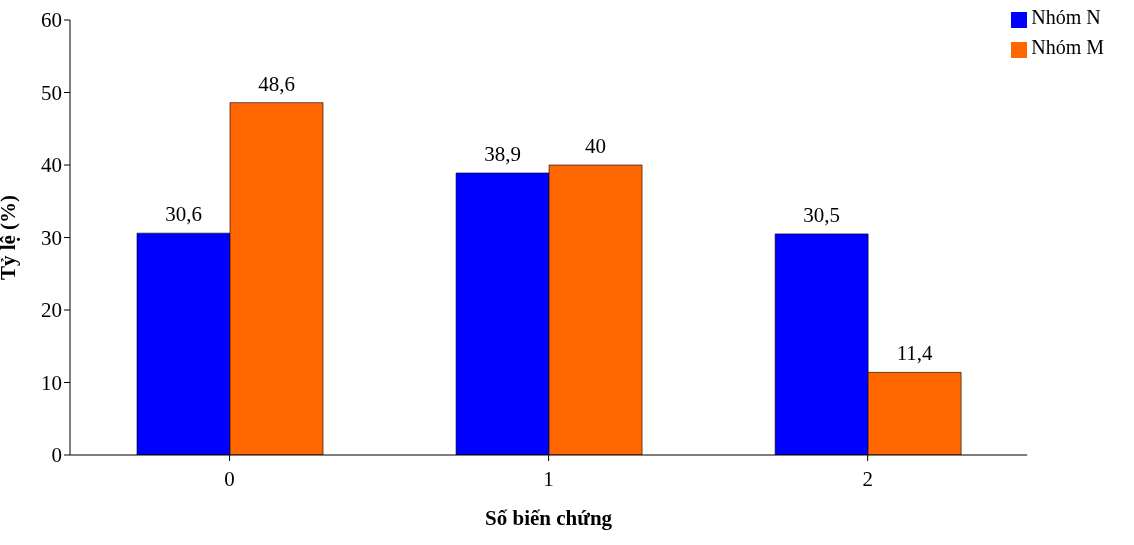  Describe the element at coordinates (51, 237) in the screenshot. I see `y-tick-label: 30` at that location.